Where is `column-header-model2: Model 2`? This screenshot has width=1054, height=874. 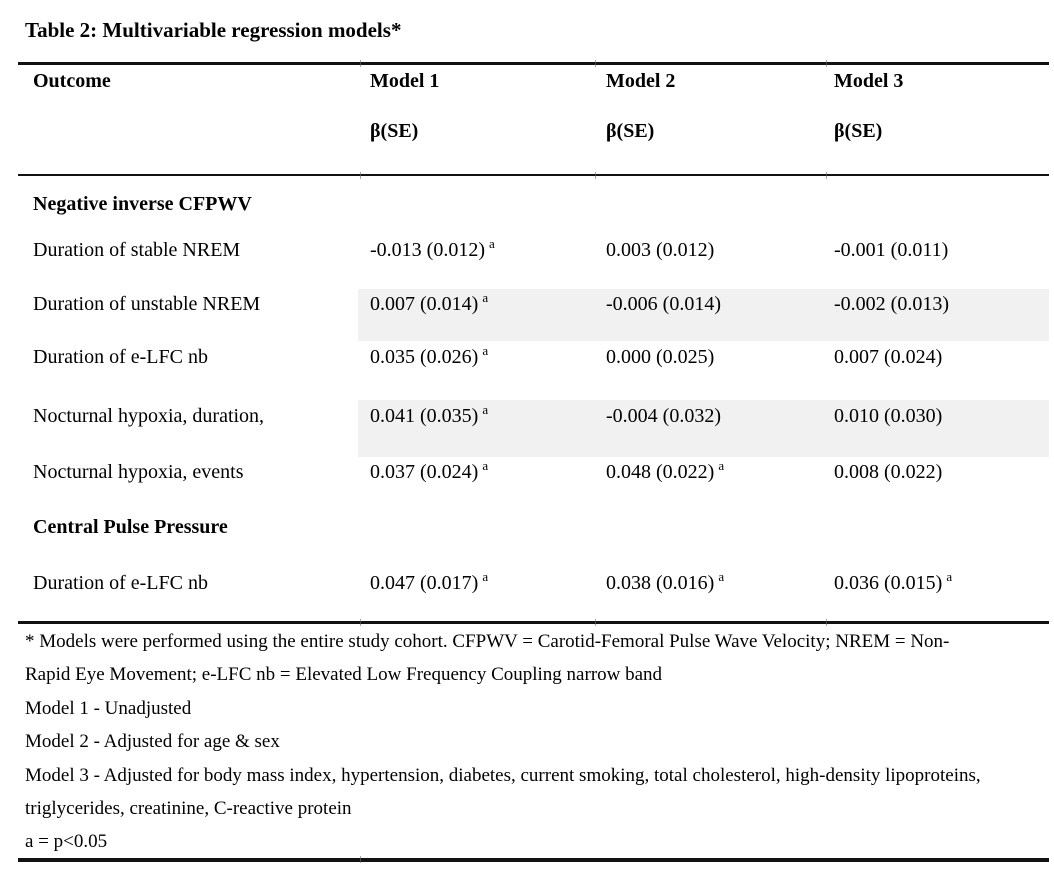 column-header-model2: Model 2 is located at coordinates (641, 81).